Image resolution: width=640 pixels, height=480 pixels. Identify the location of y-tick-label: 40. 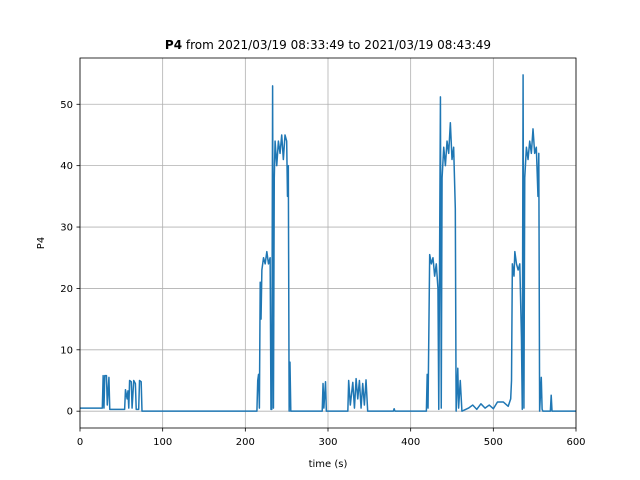
(66, 166).